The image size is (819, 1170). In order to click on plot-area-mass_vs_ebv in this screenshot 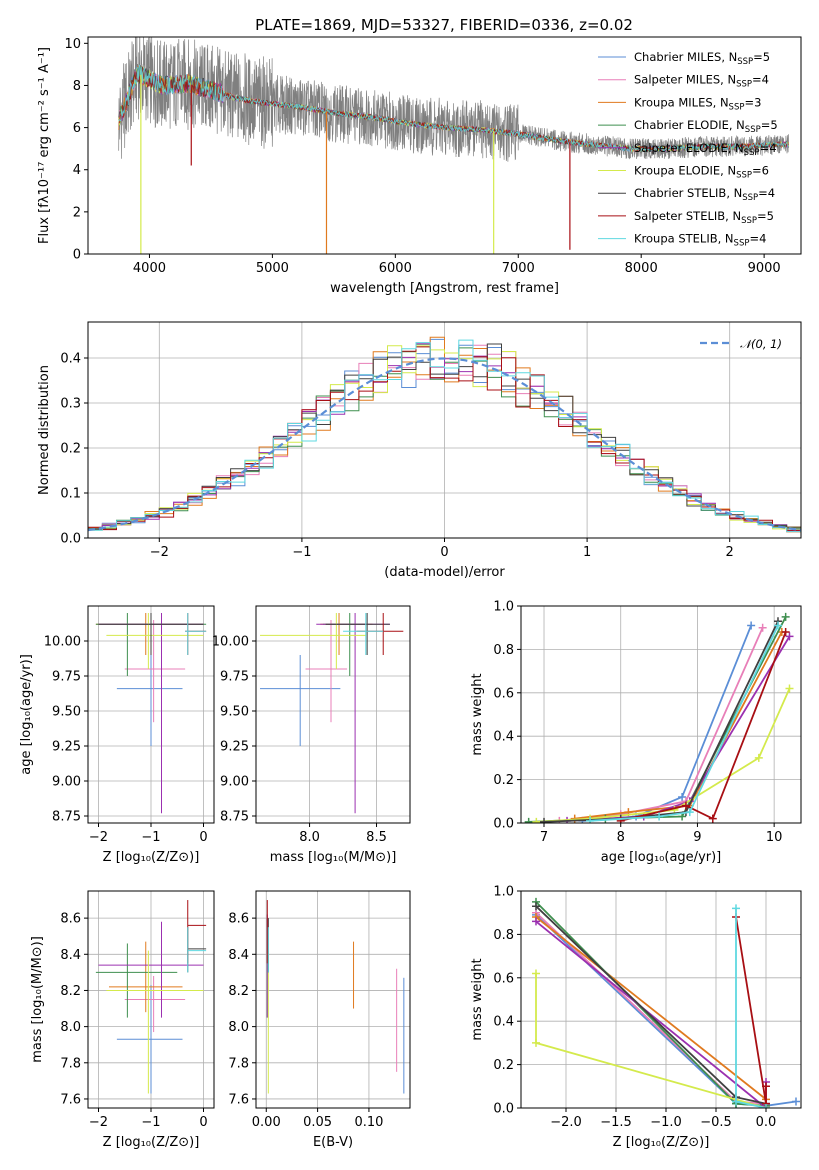, I will do `click(335, 997)`.